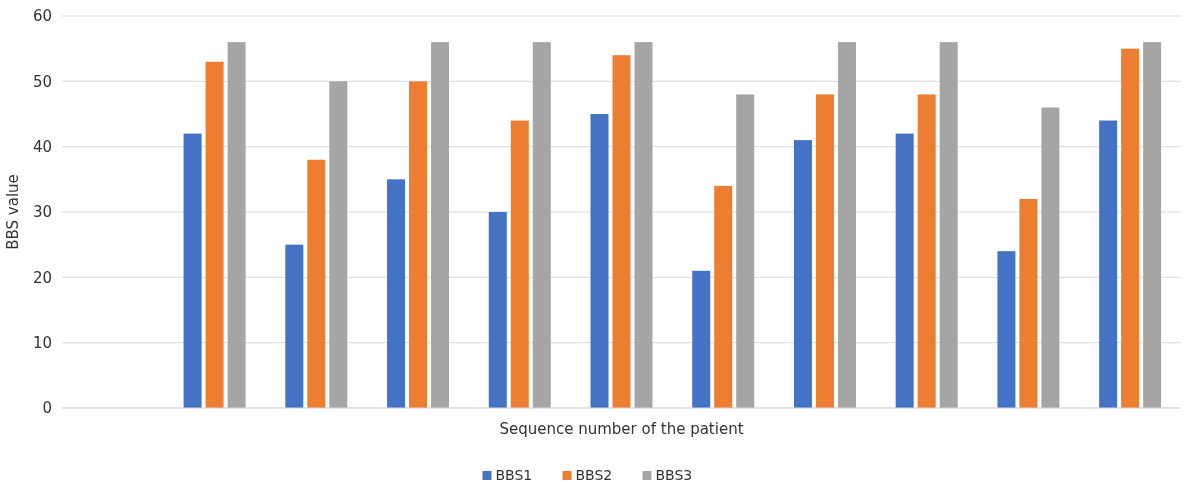 This screenshot has height=495, width=1189. What do you see at coordinates (47, 408) in the screenshot?
I see `y-tick-label: 0` at bounding box center [47, 408].